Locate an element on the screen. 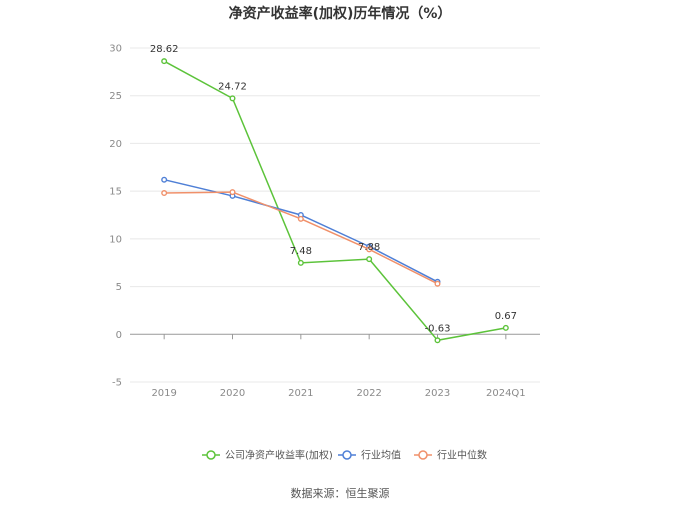  chart-title: 净资产收益率(加权)历年情况（%） is located at coordinates (340, 13).